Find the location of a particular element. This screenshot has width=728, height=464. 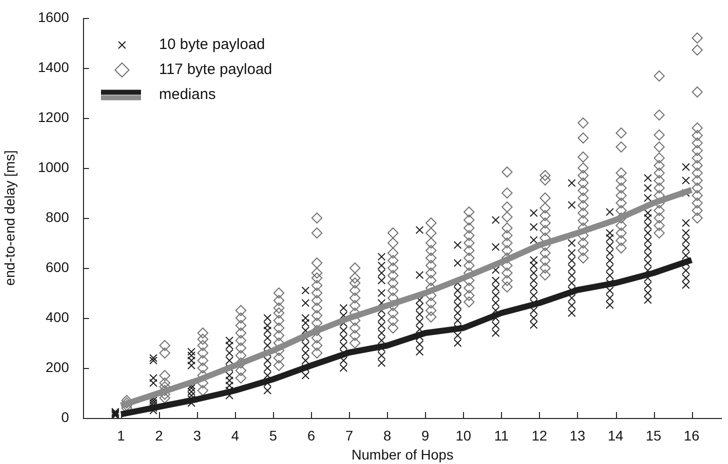

x-tick-label: 7 is located at coordinates (349, 435).